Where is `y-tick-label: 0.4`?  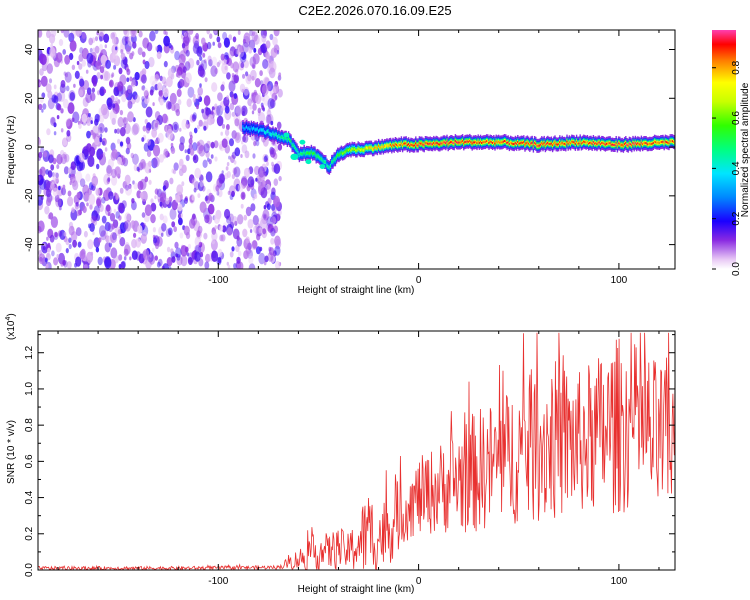
y-tick-label: 0.4 is located at coordinates (29, 497).